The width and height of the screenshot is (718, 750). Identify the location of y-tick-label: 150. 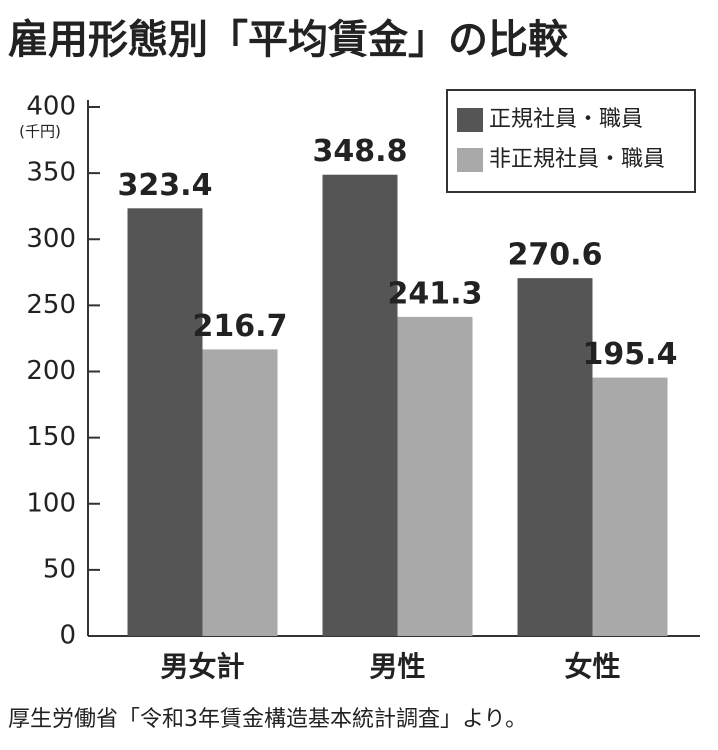
(51, 437).